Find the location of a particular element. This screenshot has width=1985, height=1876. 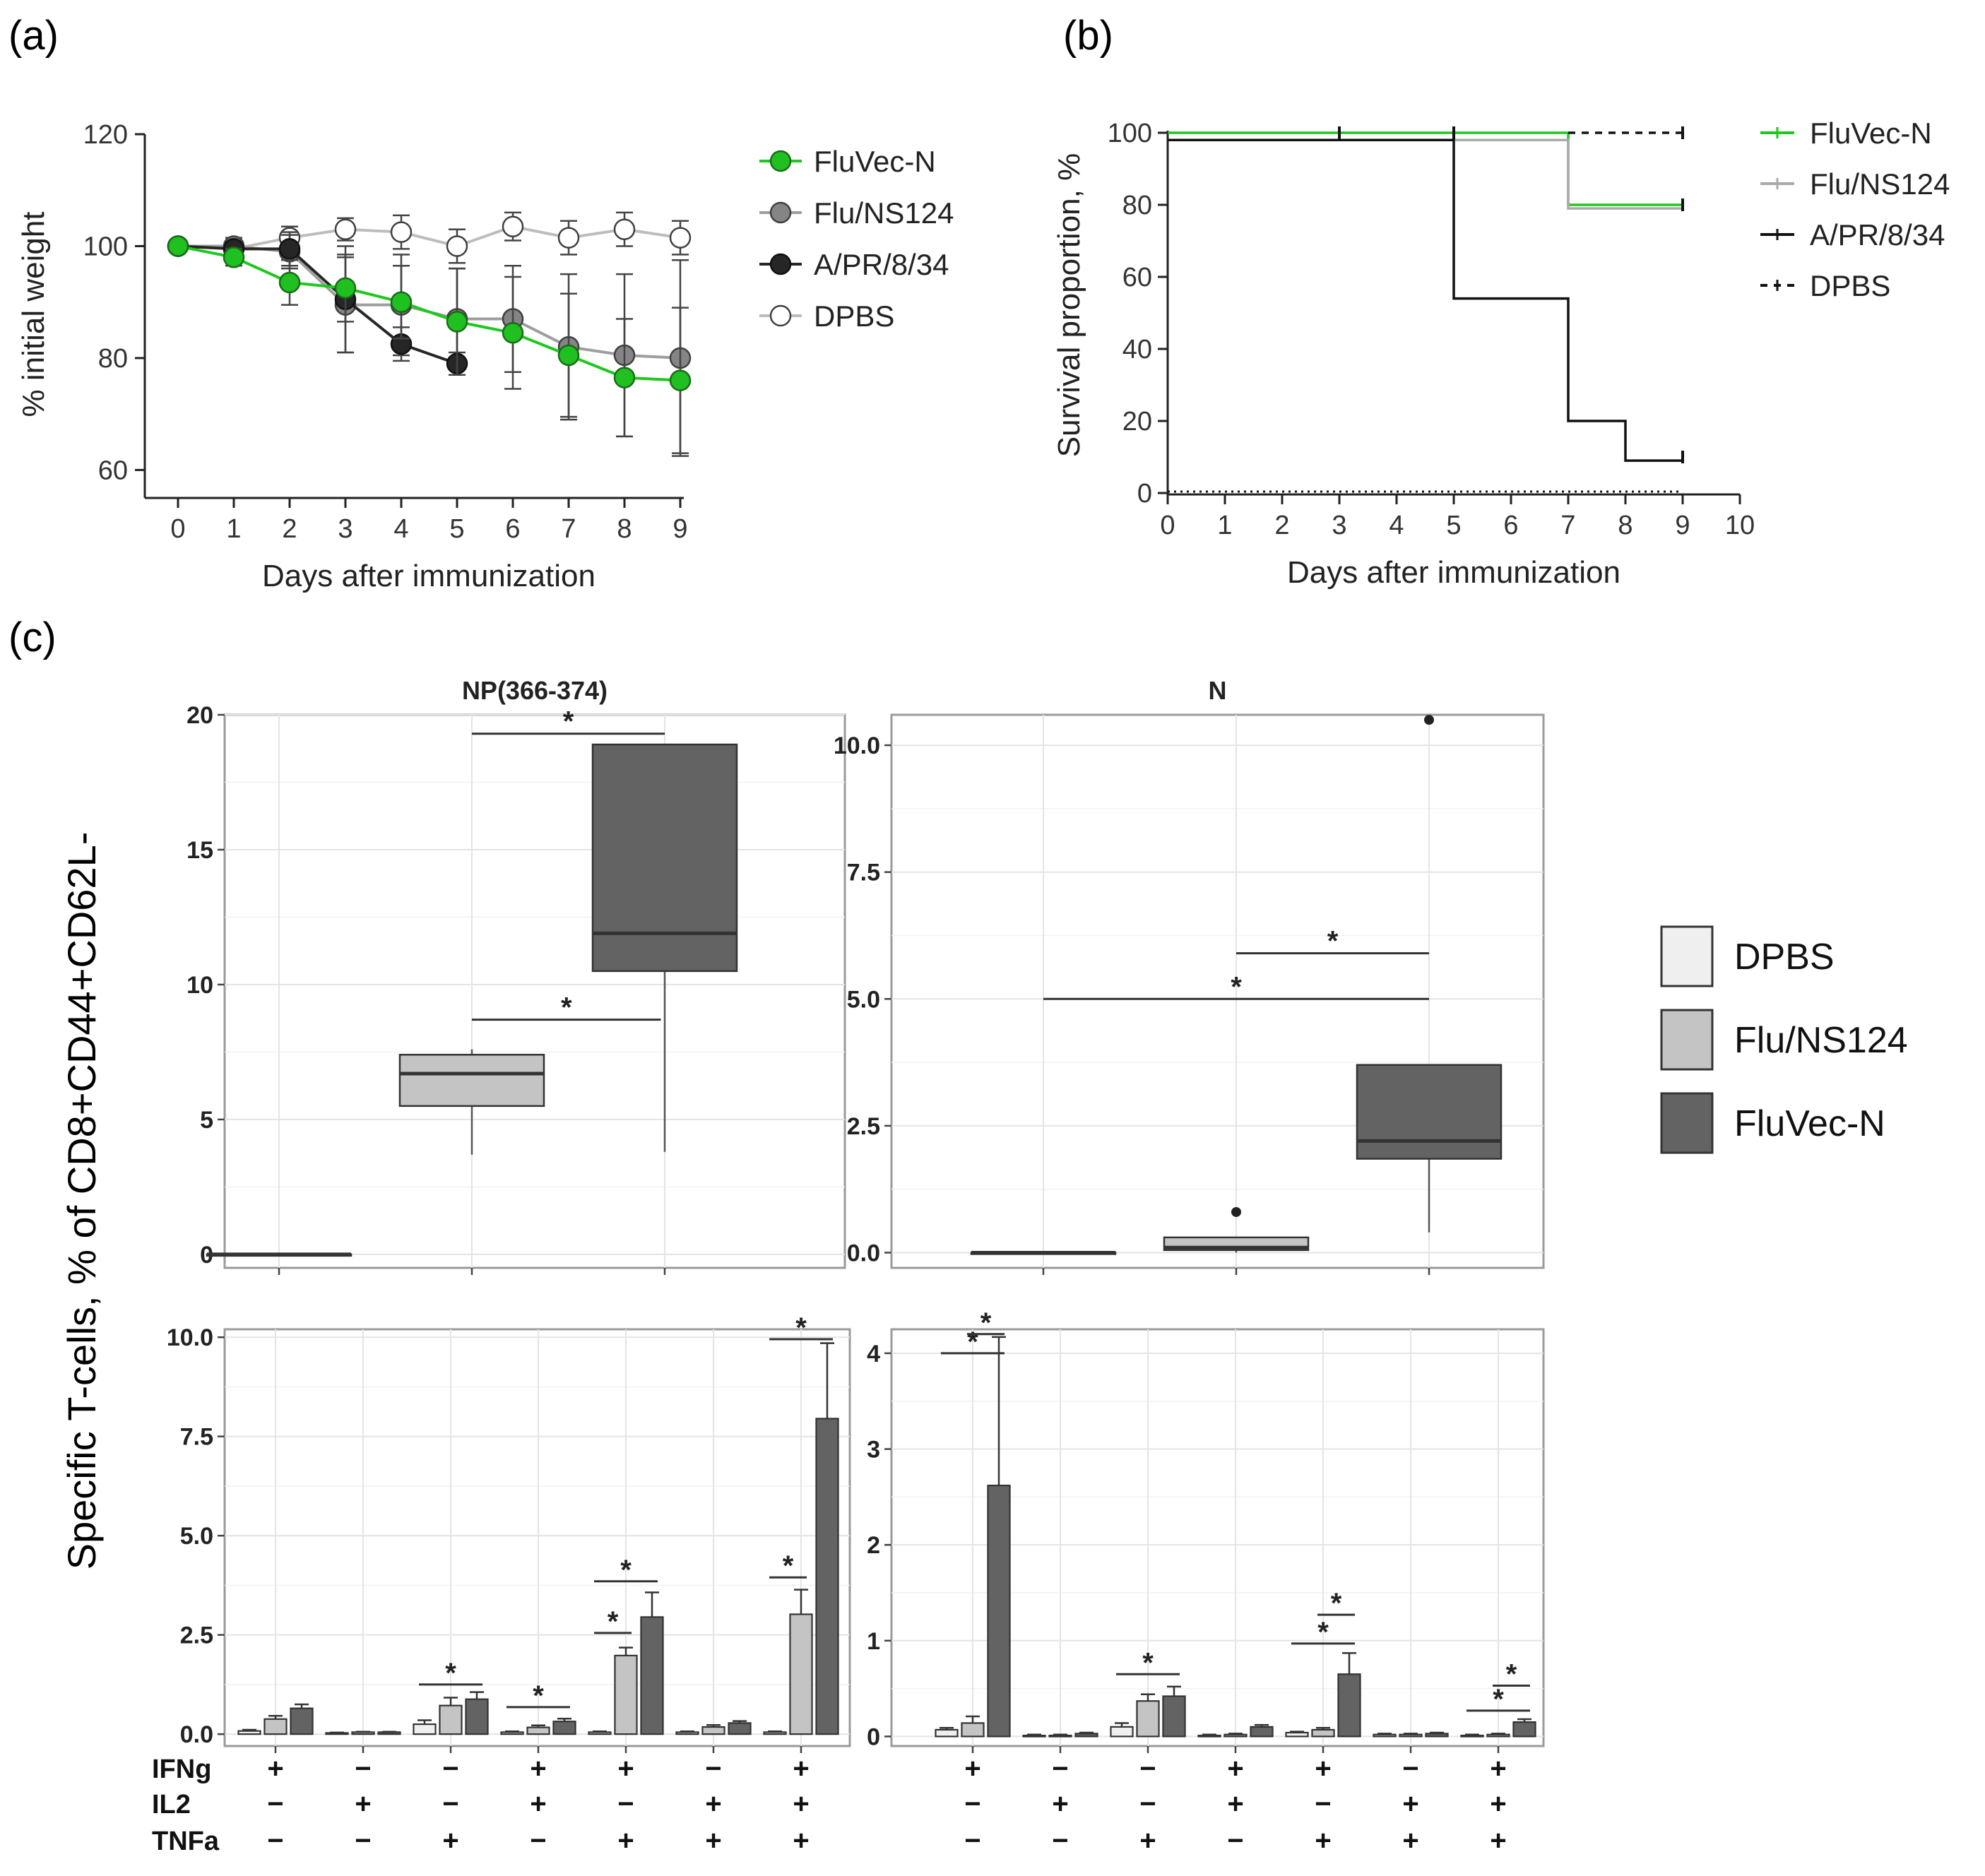

y-tick-label: 10 is located at coordinates (199, 985).